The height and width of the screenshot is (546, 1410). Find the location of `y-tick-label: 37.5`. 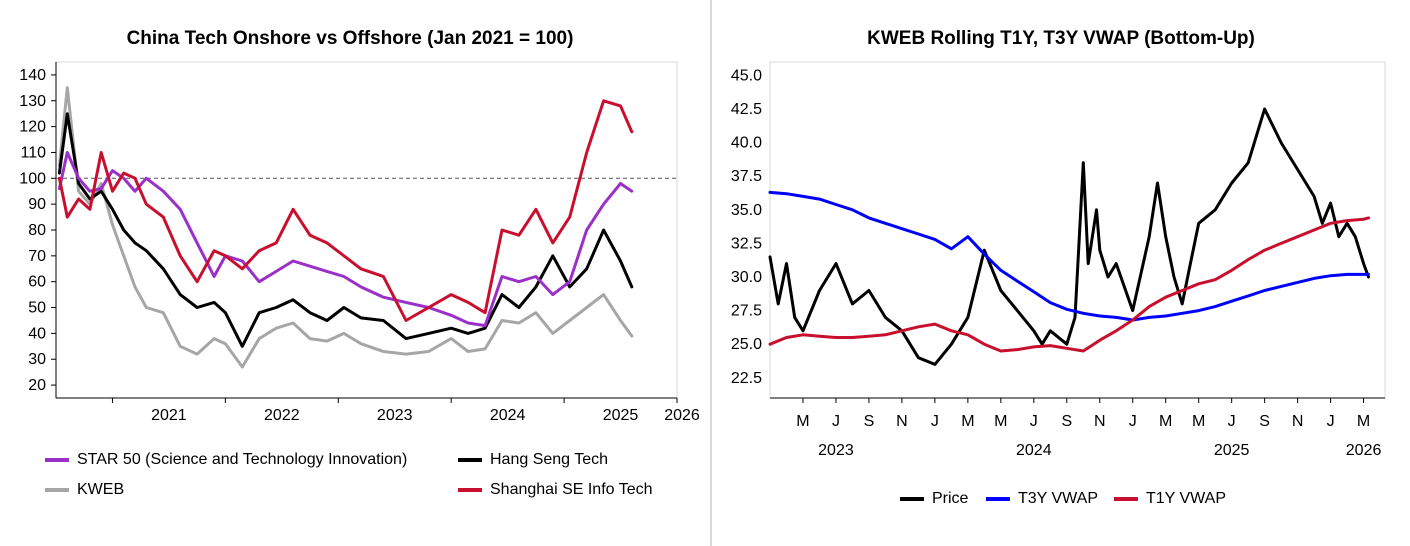

y-tick-label: 37.5 is located at coordinates (746, 176).